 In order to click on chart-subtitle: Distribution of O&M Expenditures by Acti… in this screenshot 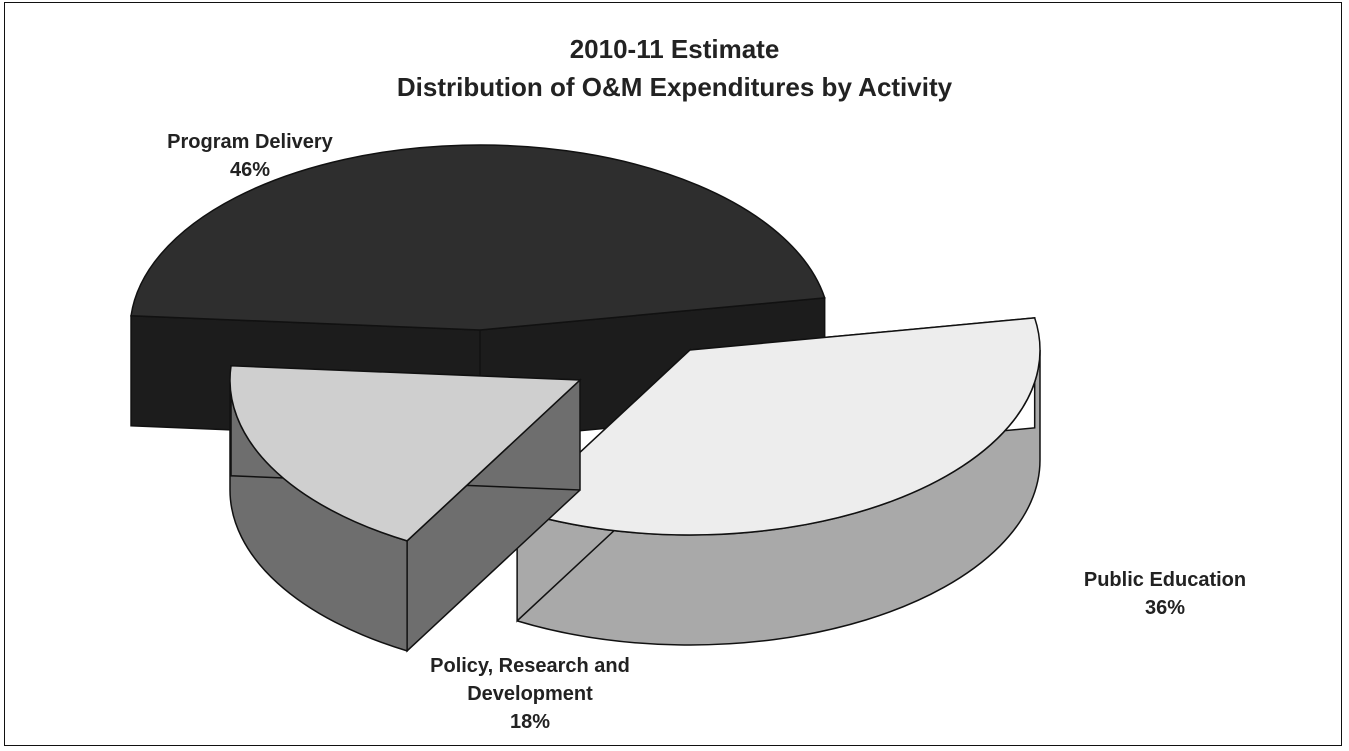, I will do `click(674, 87)`.